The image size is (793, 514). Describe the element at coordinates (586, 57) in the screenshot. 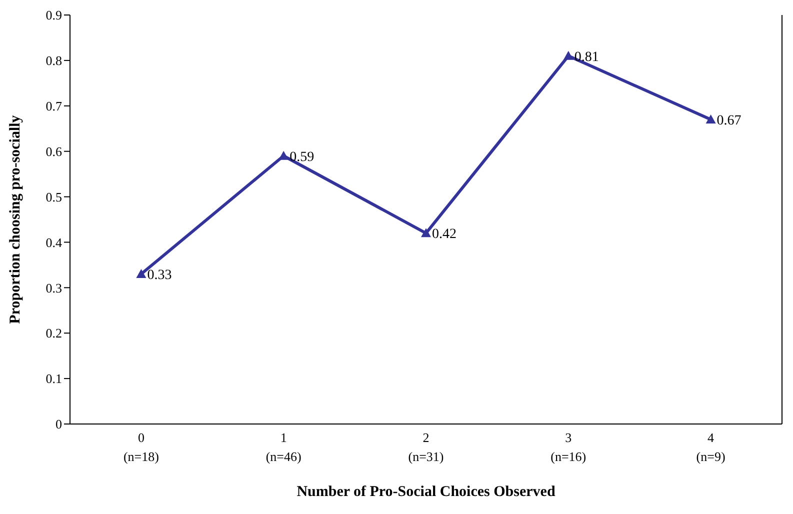

I see `data-label: 0.81` at that location.